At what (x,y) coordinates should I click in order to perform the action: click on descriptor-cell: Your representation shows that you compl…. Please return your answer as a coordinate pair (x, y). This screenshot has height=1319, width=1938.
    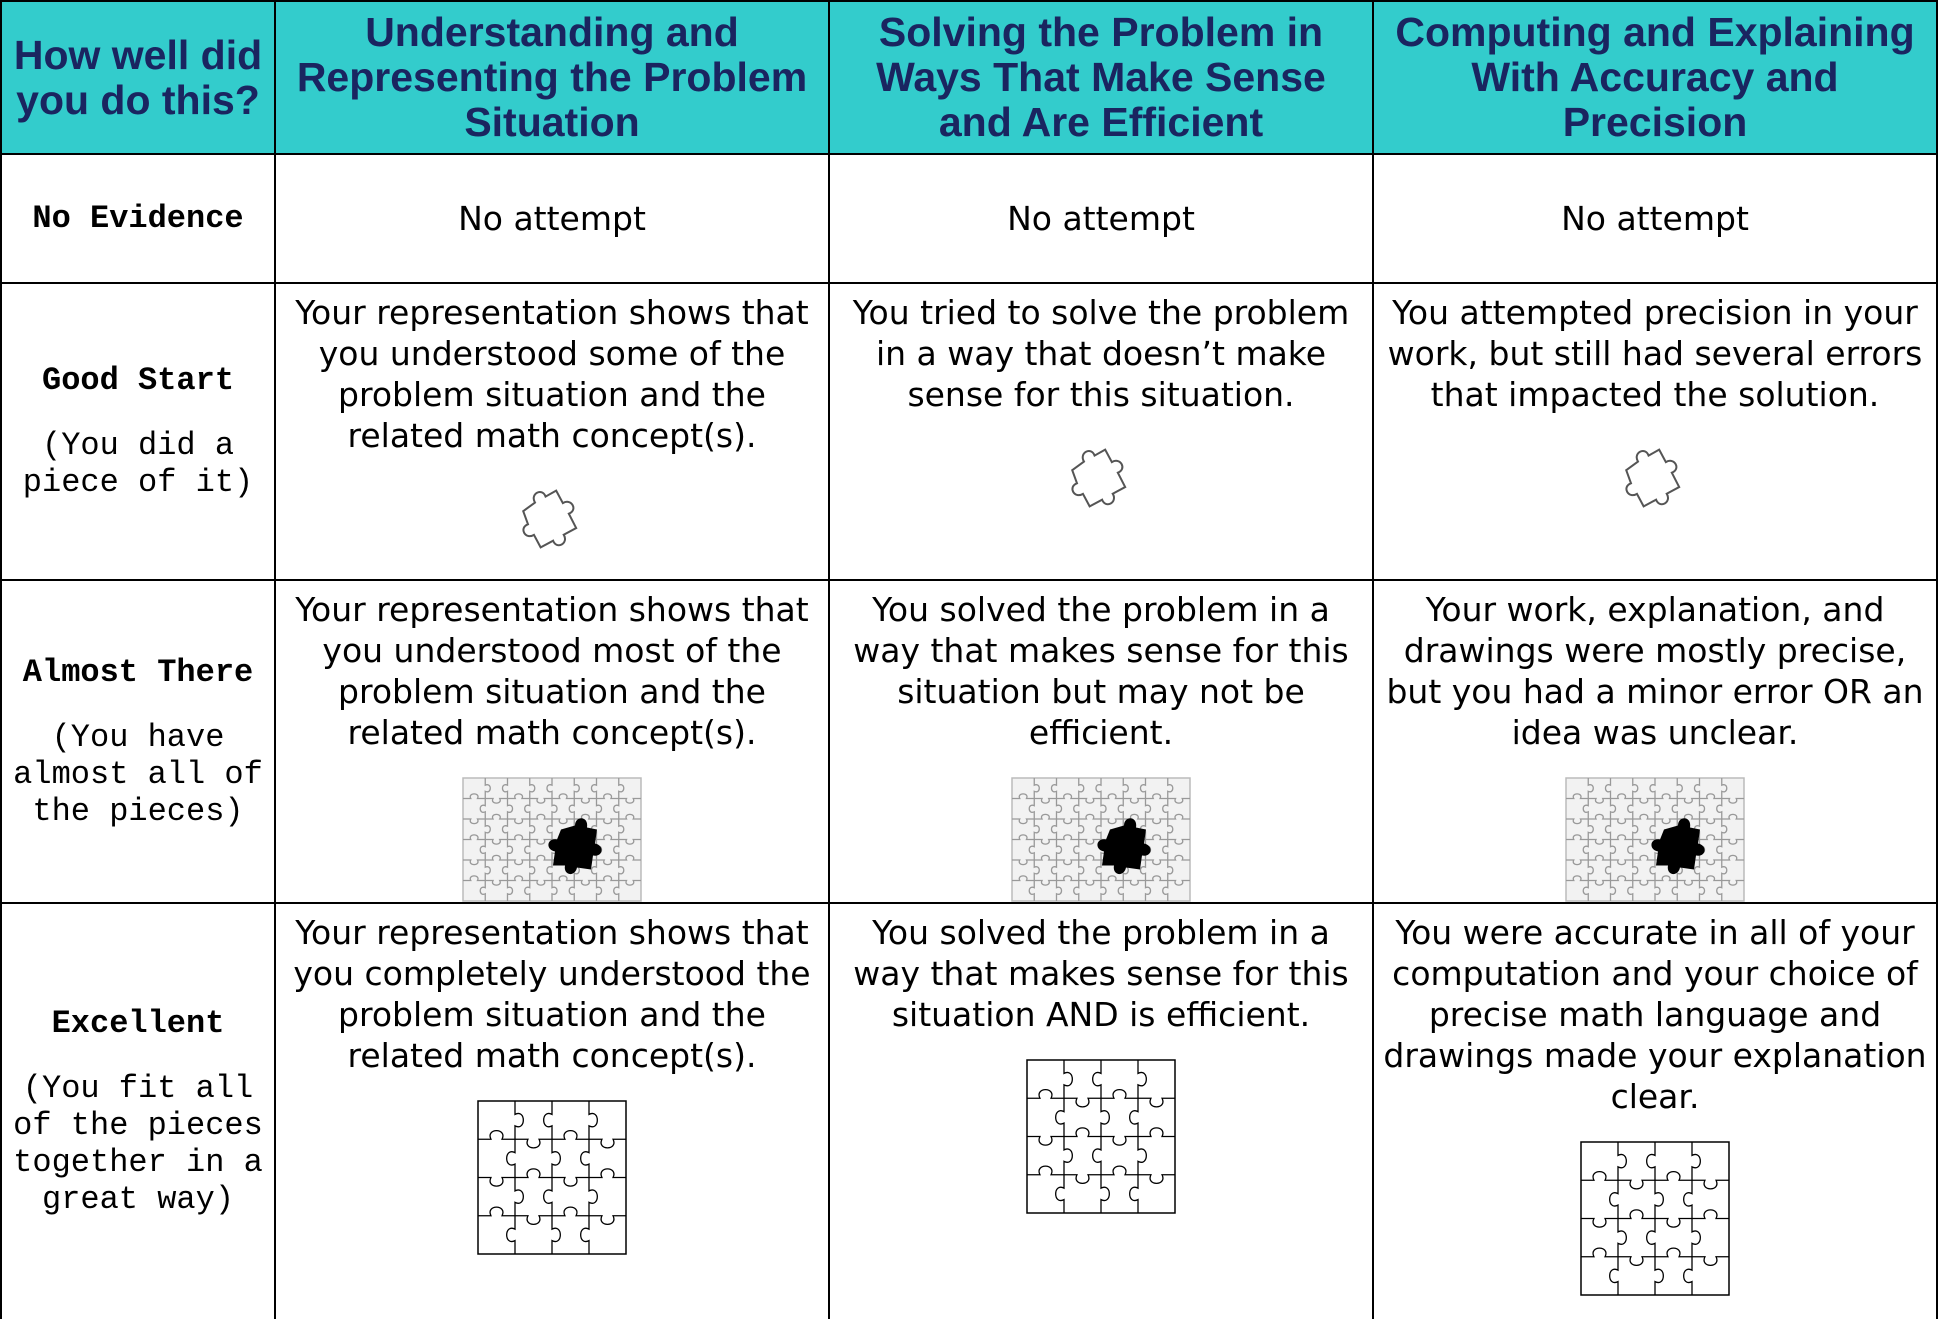
    Looking at the image, I should click on (552, 1110).